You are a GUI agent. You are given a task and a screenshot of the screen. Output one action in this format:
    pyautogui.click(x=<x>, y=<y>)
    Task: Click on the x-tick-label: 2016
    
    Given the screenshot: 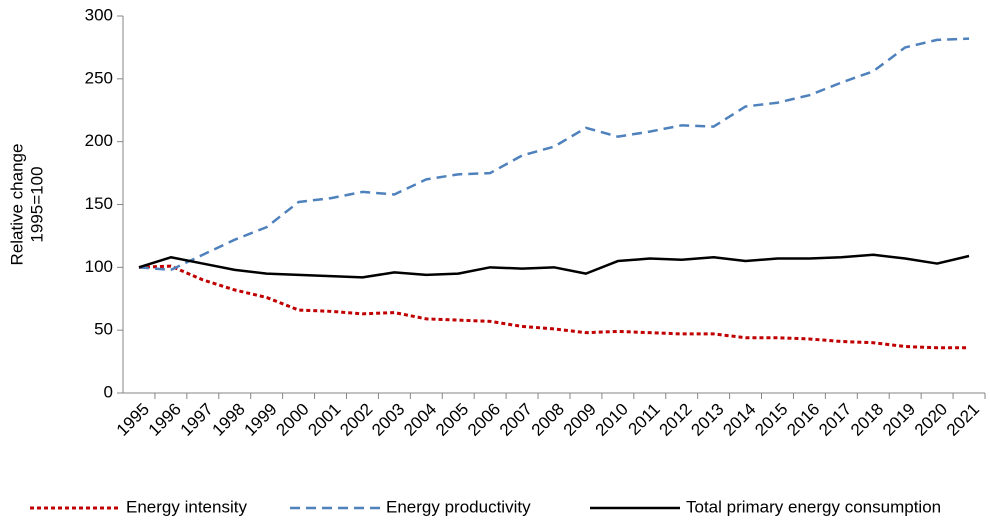 What is the action you would take?
    pyautogui.click(x=803, y=420)
    